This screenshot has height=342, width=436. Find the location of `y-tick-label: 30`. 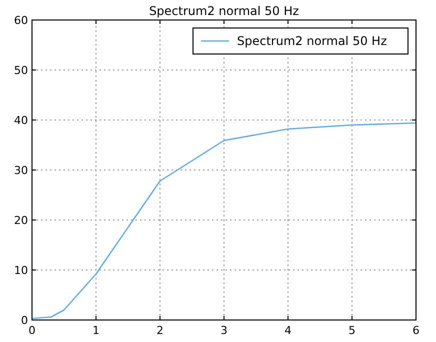

y-tick-label: 30 is located at coordinates (21, 170).